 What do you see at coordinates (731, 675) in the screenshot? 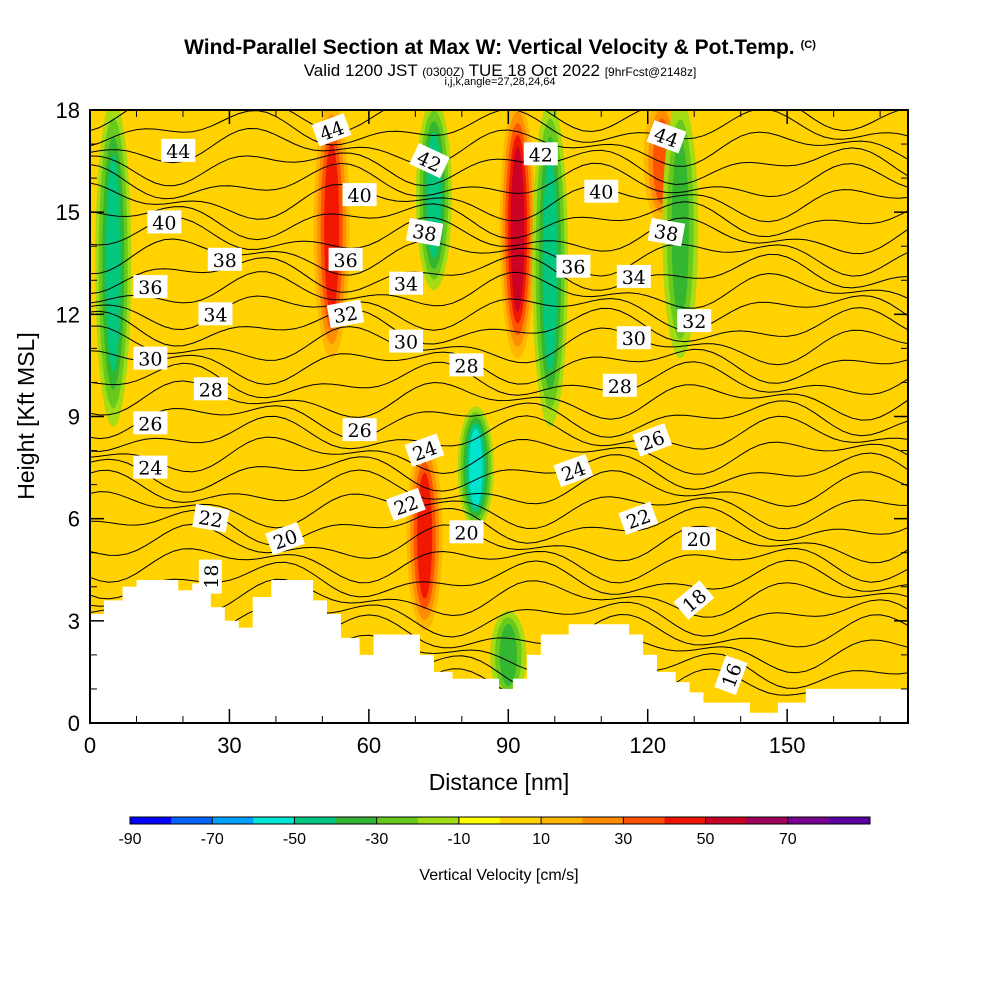
I see `contour-label: 16` at bounding box center [731, 675].